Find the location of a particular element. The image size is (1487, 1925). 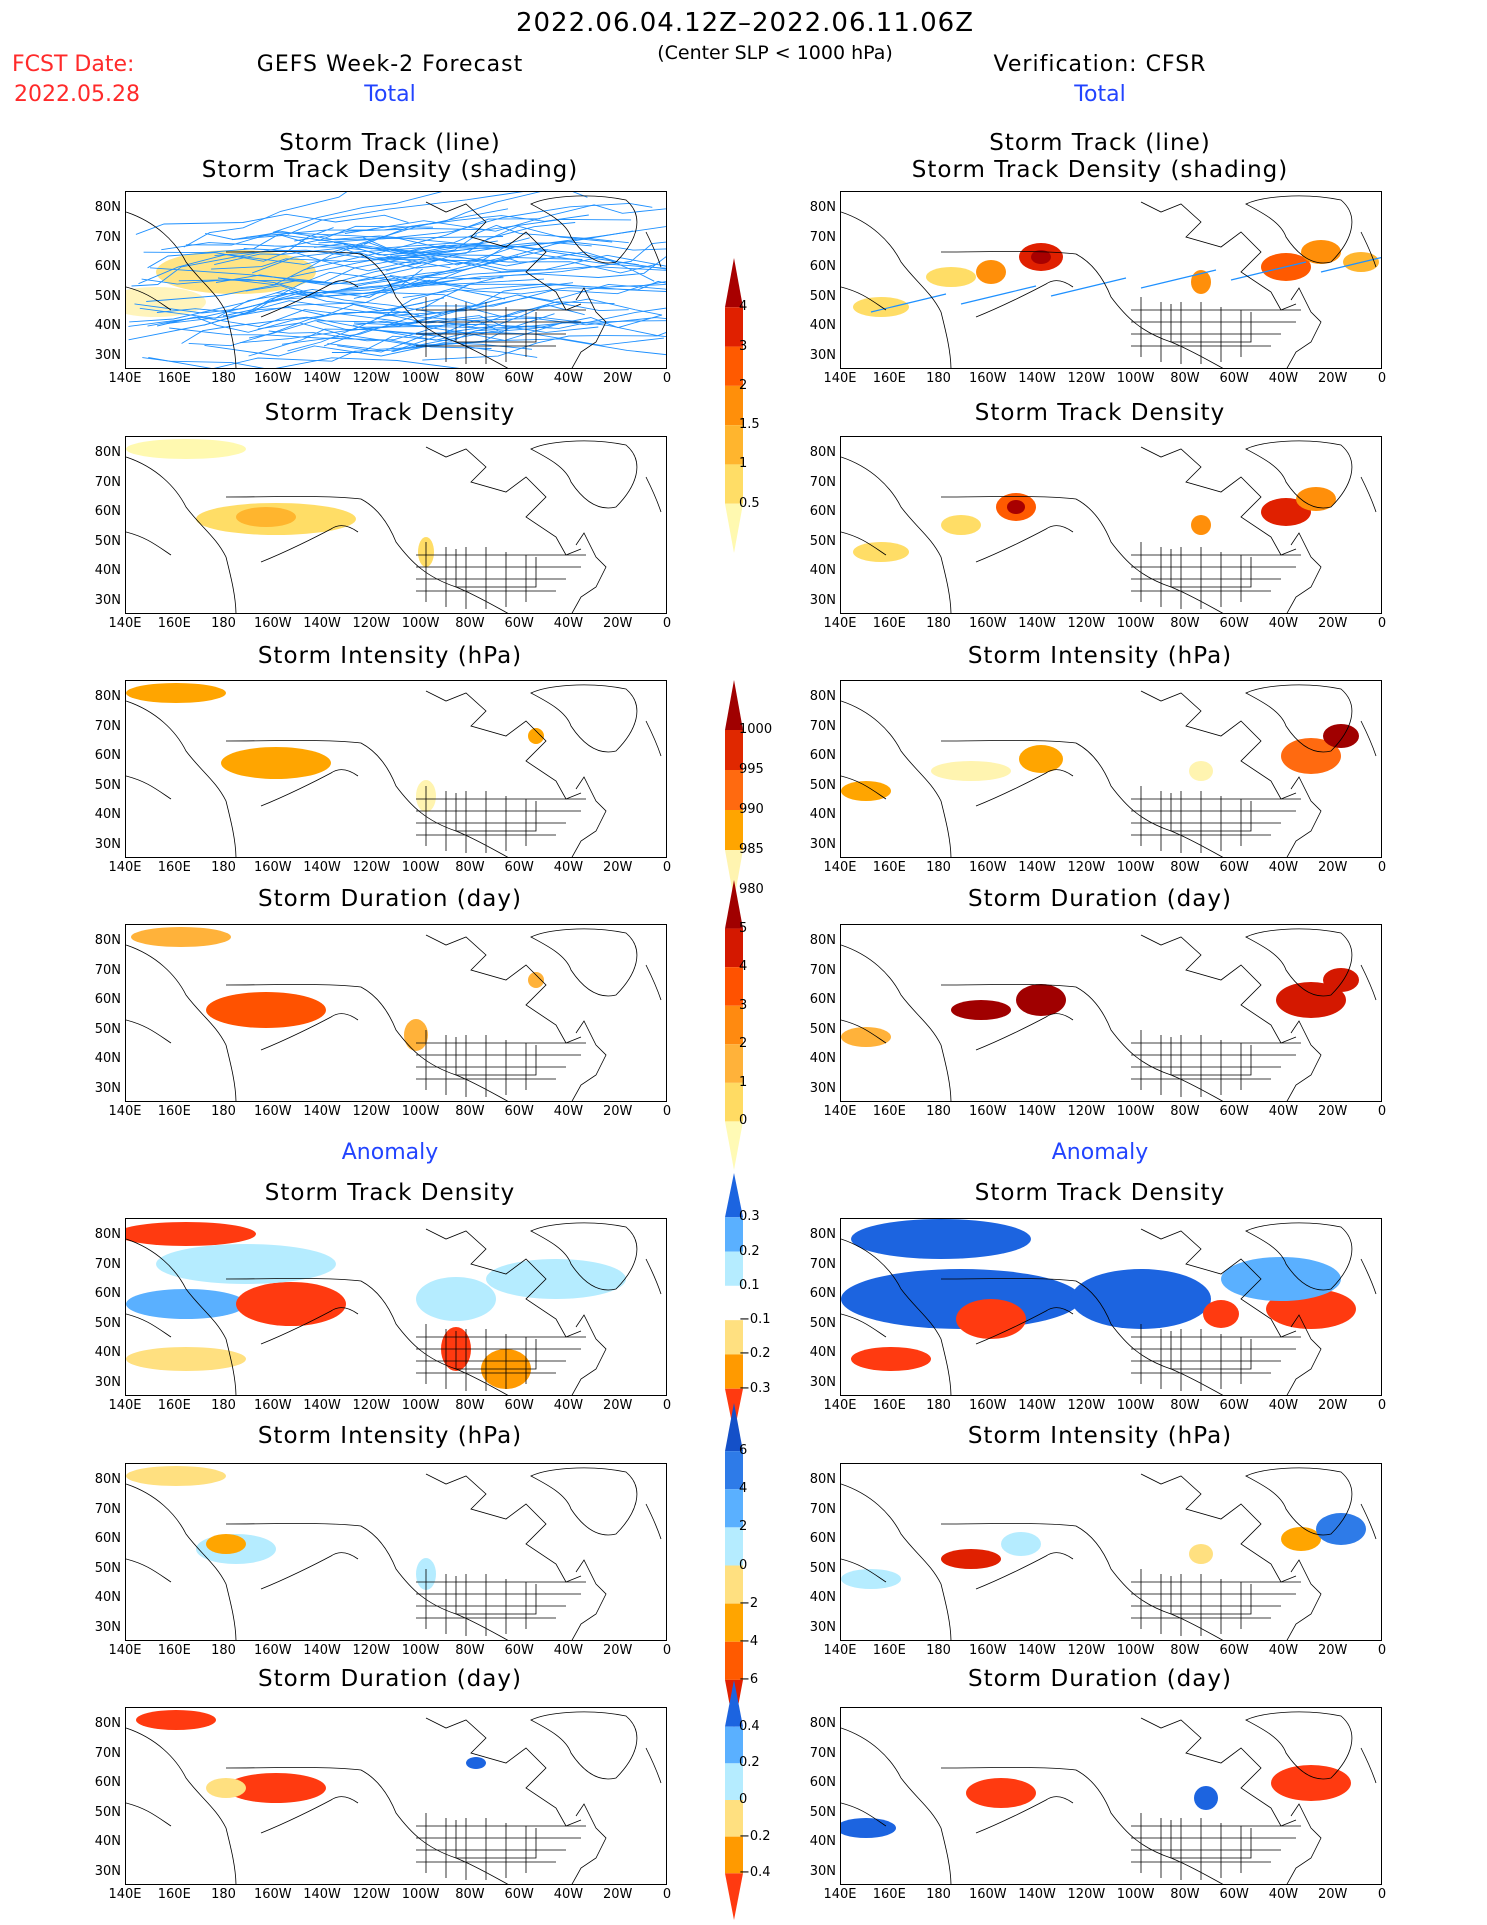

lat-label: 60N is located at coordinates (107, 999).